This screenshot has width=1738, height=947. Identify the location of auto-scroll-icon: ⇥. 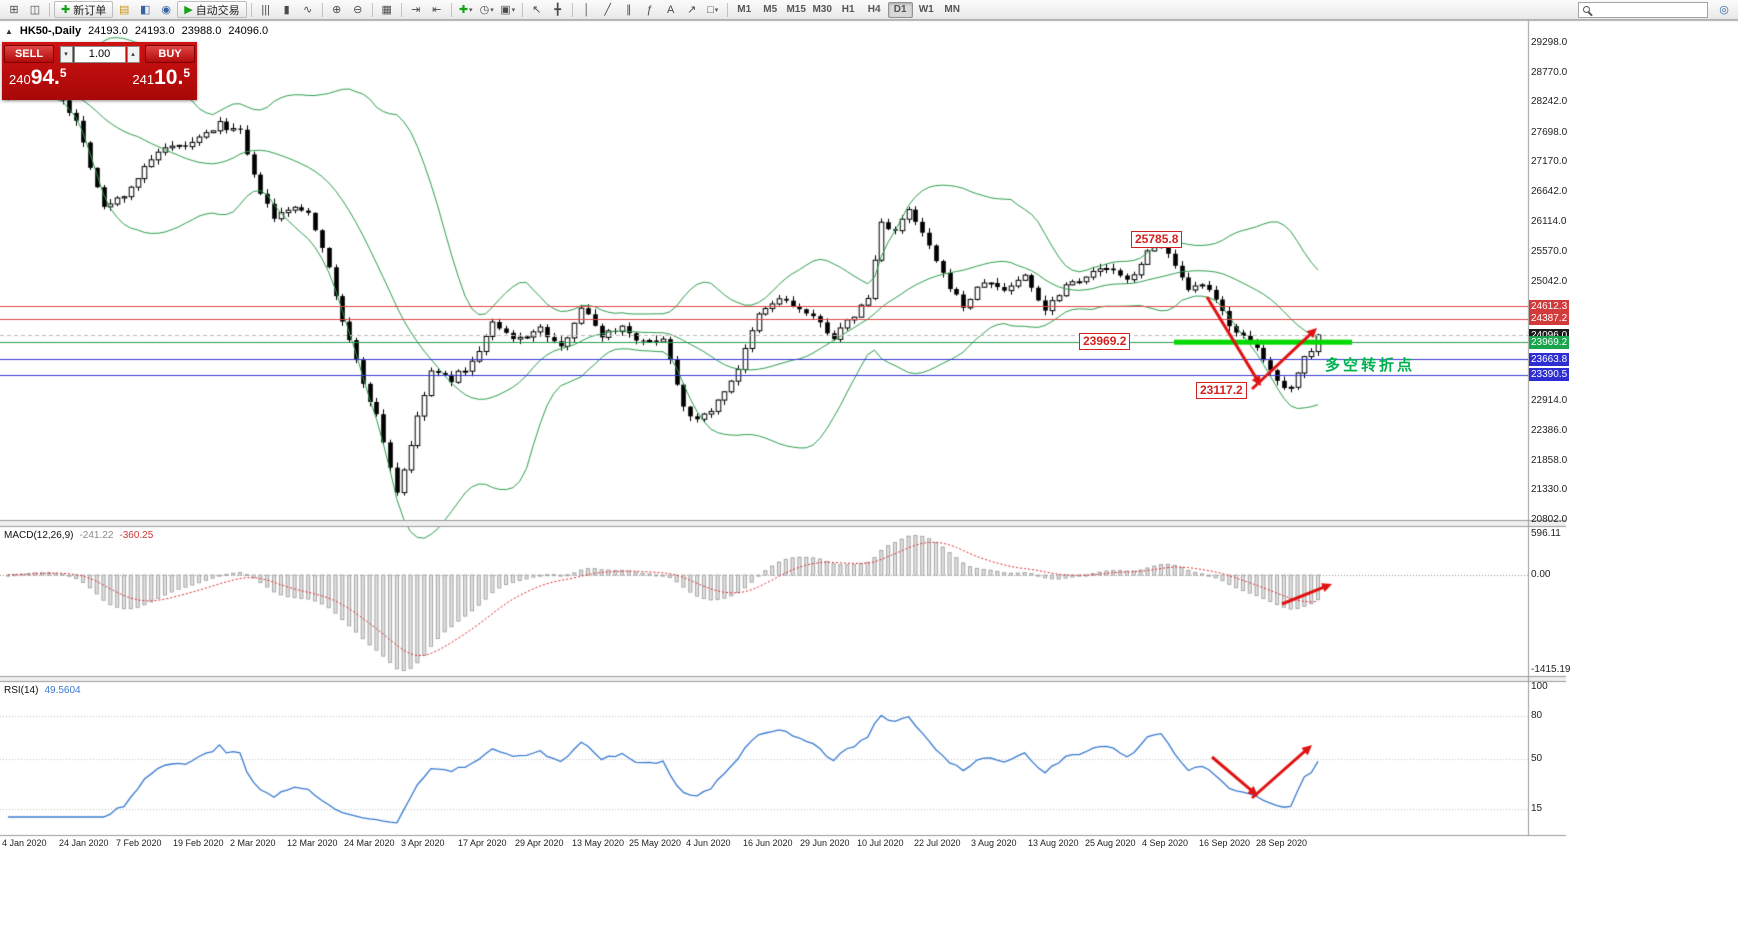
(416, 10).